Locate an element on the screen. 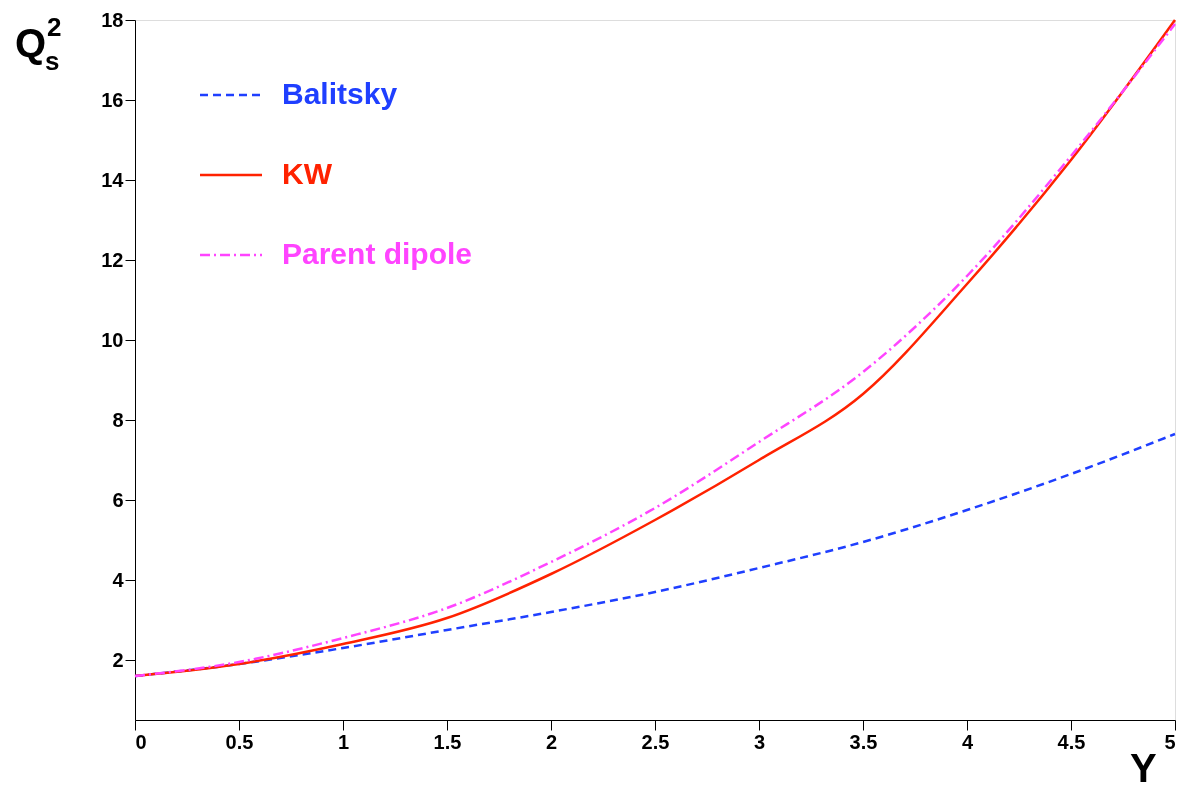 Image resolution: width=1193 pixels, height=794 pixels. x-axis-title: Y is located at coordinates (1143, 768).